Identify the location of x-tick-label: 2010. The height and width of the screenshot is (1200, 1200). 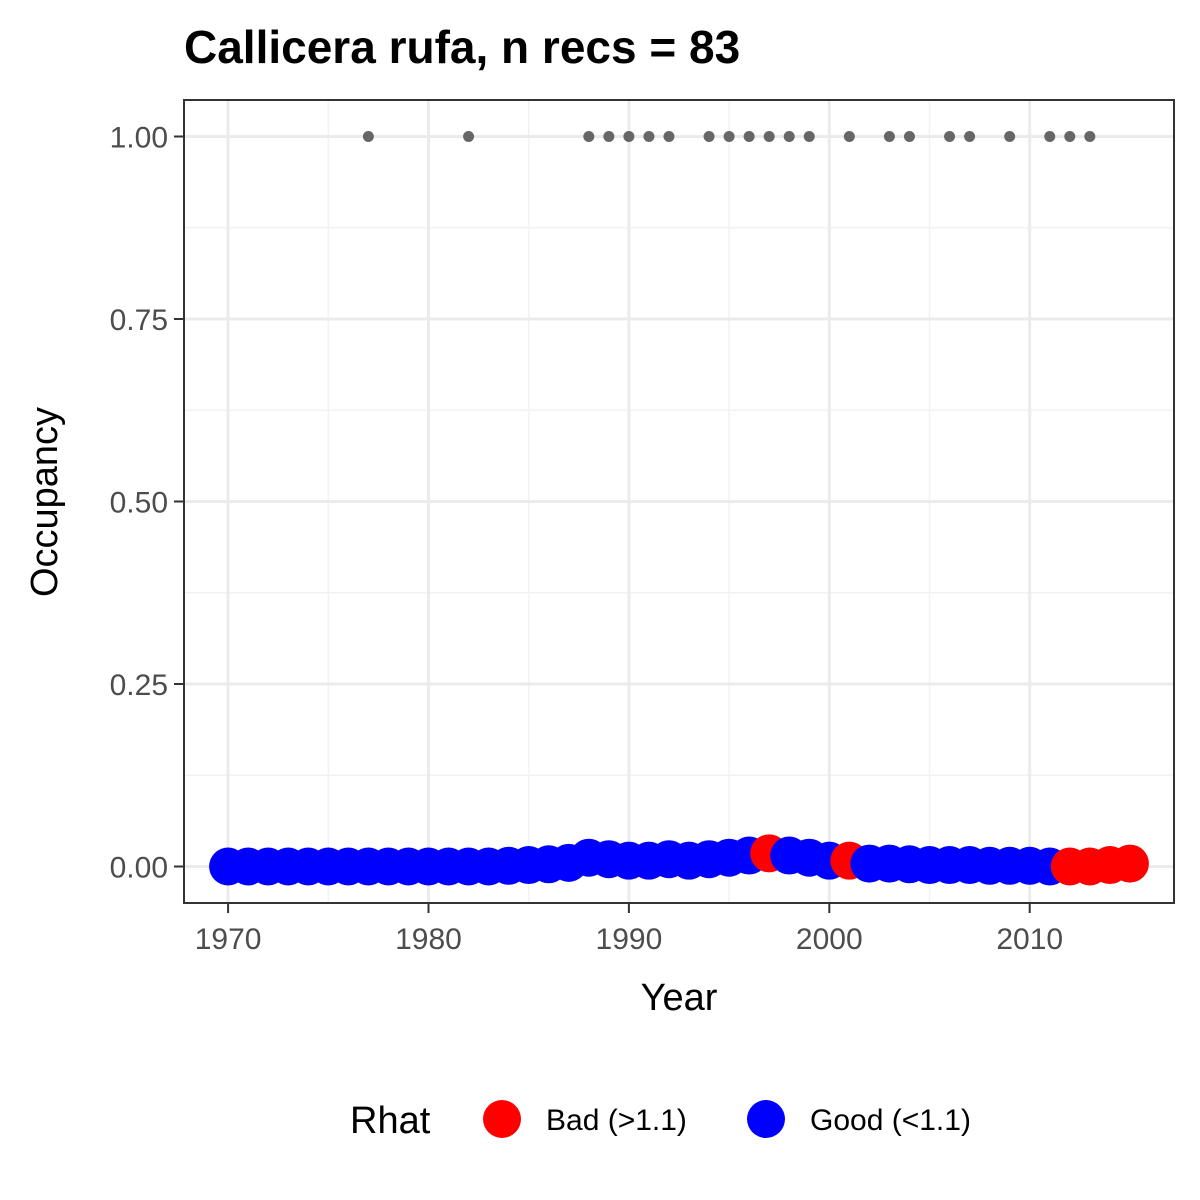
(1029, 939).